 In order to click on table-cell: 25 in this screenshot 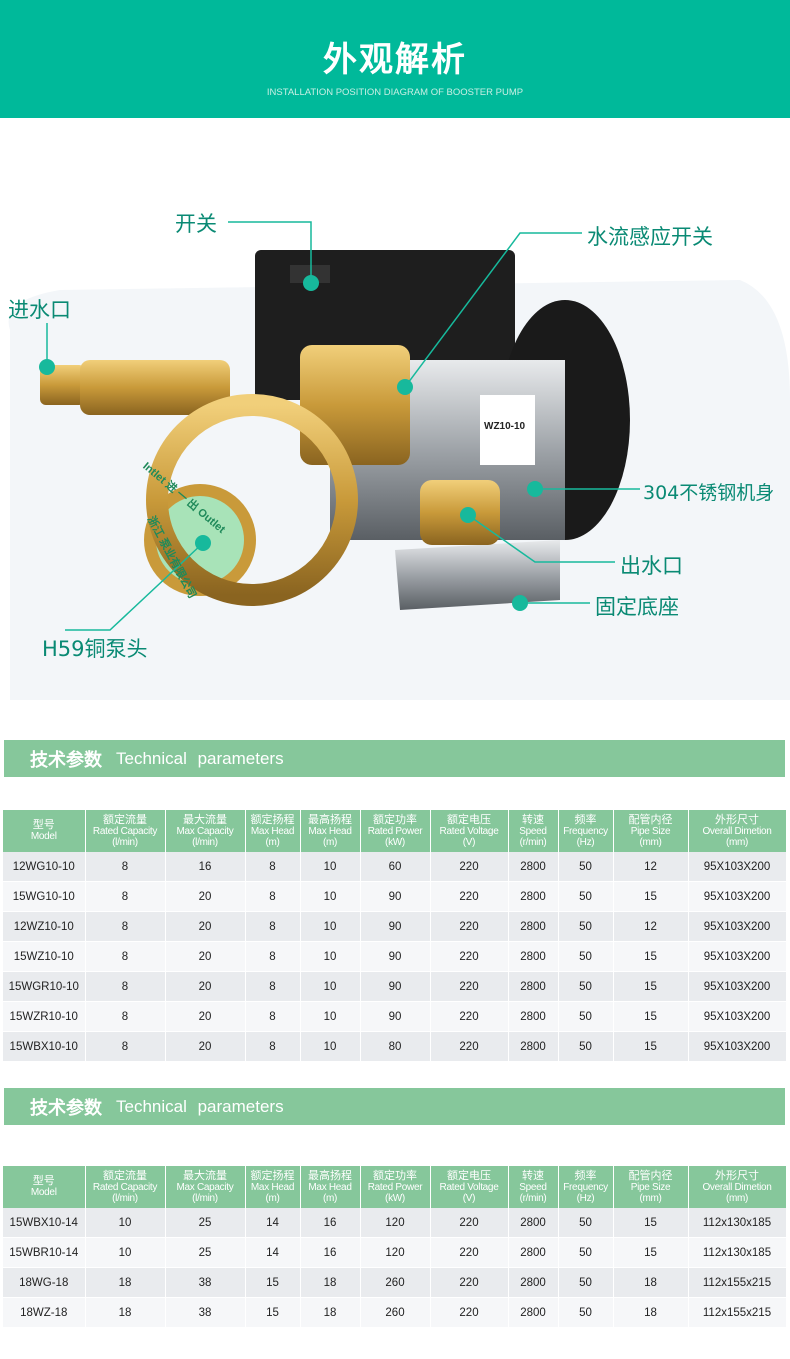, I will do `click(205, 1252)`.